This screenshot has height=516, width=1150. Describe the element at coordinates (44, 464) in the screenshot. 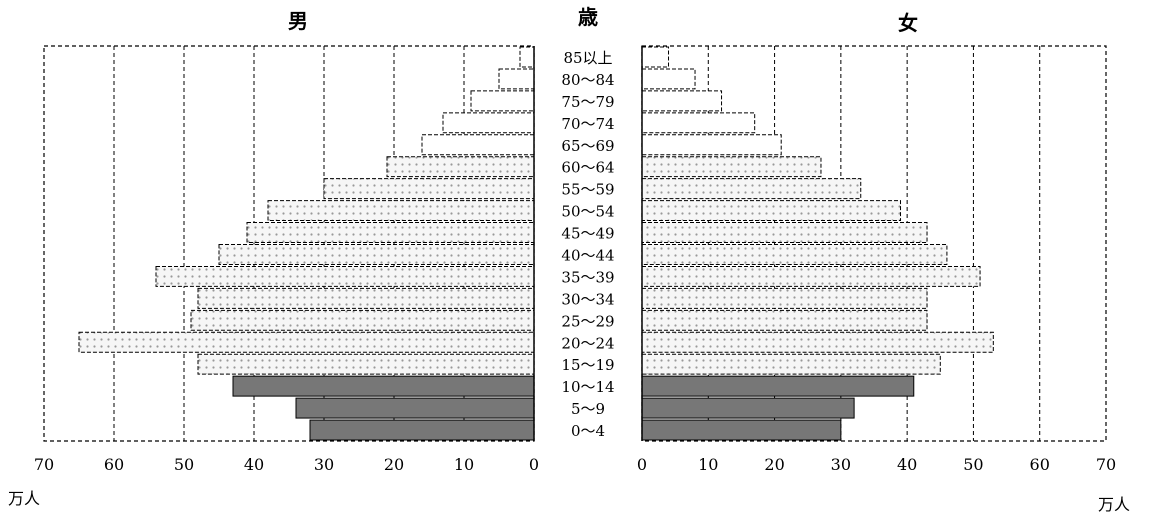

I see `male-tick-label: 70` at that location.